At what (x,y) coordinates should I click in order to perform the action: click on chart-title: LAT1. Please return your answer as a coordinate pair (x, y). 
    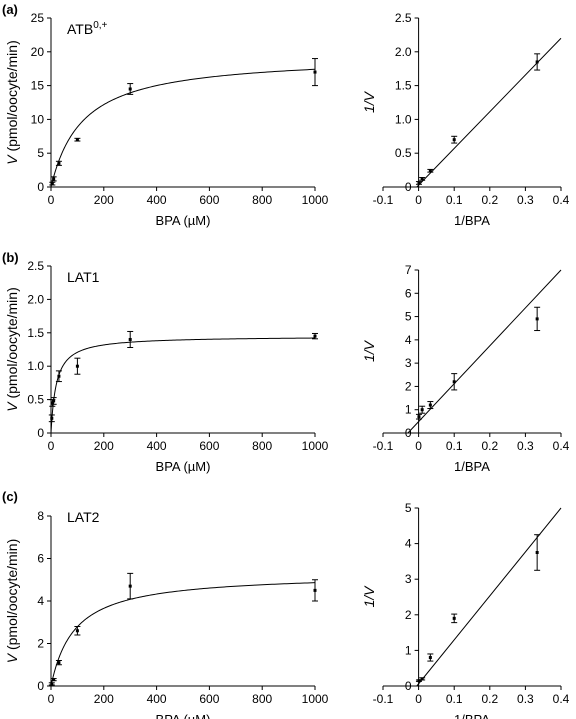
    Looking at the image, I should click on (83, 277).